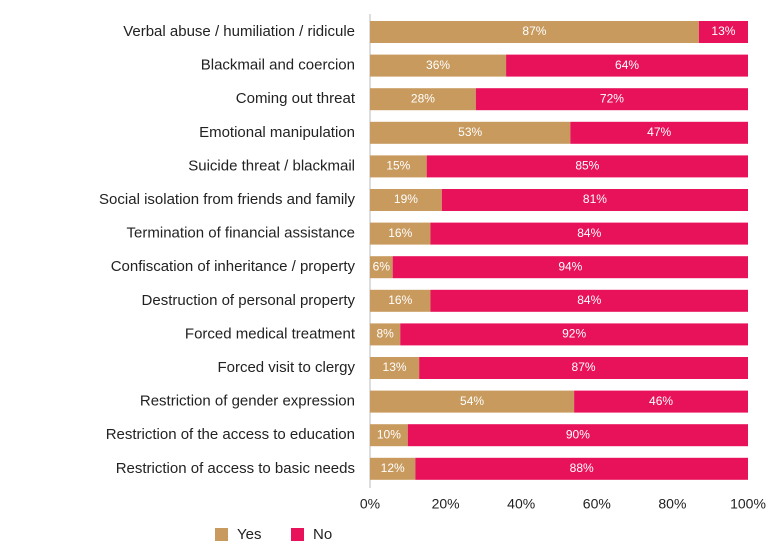 This screenshot has height=552, width=771. I want to click on x-tick-label: 60%, so click(597, 504).